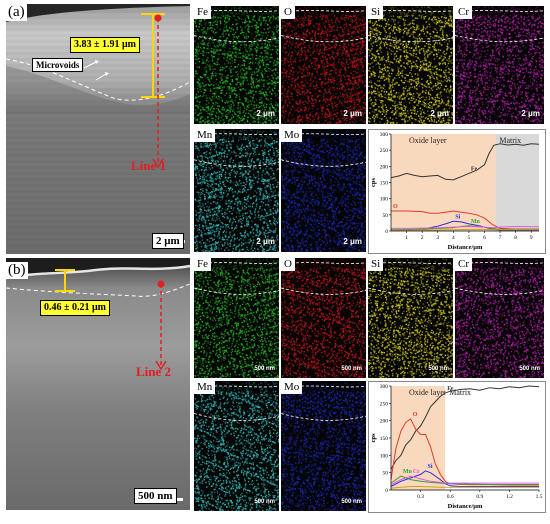 This screenshot has width=550, height=524. What do you see at coordinates (17, 270) in the screenshot?
I see `panel-label-b: (b)` at bounding box center [17, 270].